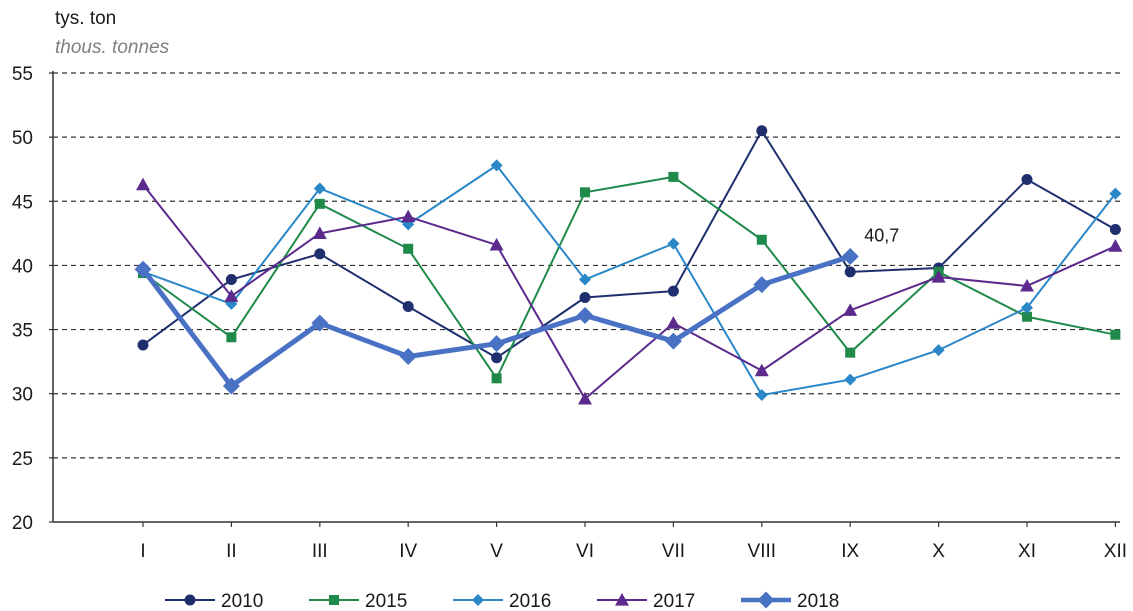  Describe the element at coordinates (790, 601) in the screenshot. I see `legend-item-2018: 2018` at that location.